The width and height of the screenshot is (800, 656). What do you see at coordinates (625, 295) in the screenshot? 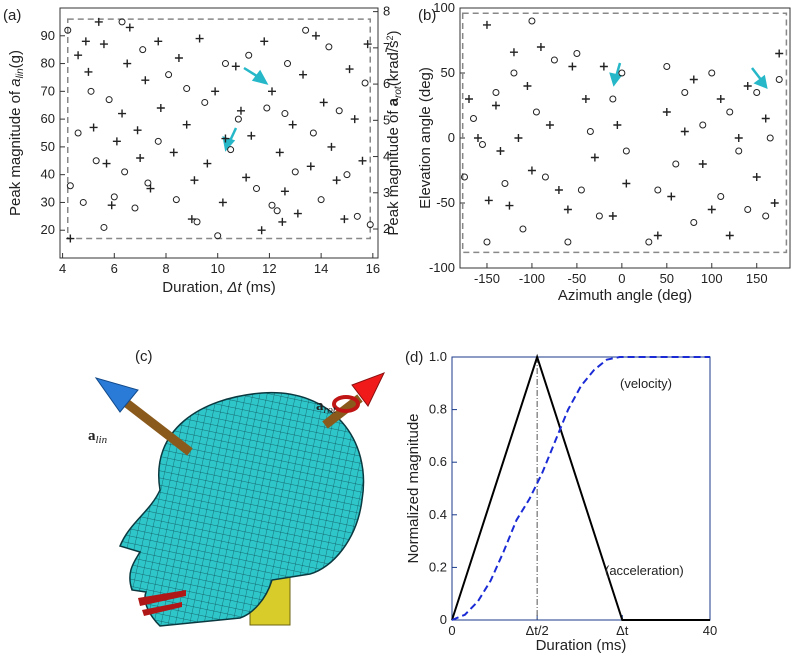
I see `x-label: Azimuth angle (deg)` at bounding box center [625, 295].